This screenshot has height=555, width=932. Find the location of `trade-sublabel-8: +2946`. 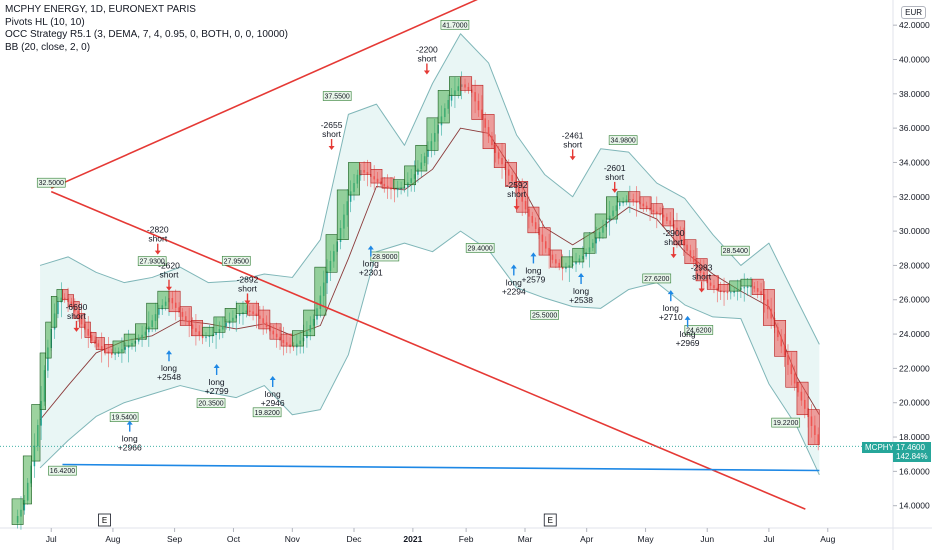

trade-sublabel-8: +2946 is located at coordinates (273, 403).